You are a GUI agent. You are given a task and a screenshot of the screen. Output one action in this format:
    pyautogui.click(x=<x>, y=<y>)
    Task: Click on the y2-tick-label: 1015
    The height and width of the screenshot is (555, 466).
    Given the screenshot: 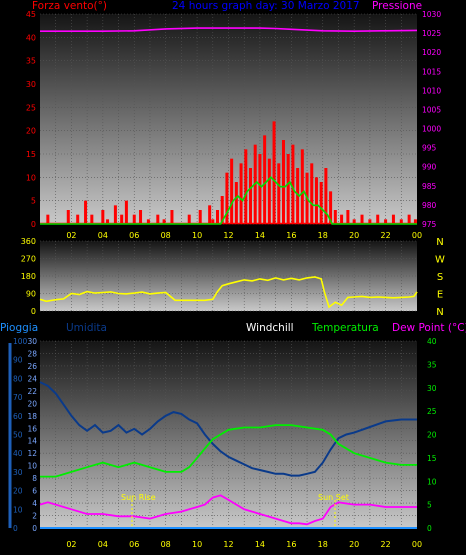 What is the action you would take?
    pyautogui.click(x=431, y=71)
    